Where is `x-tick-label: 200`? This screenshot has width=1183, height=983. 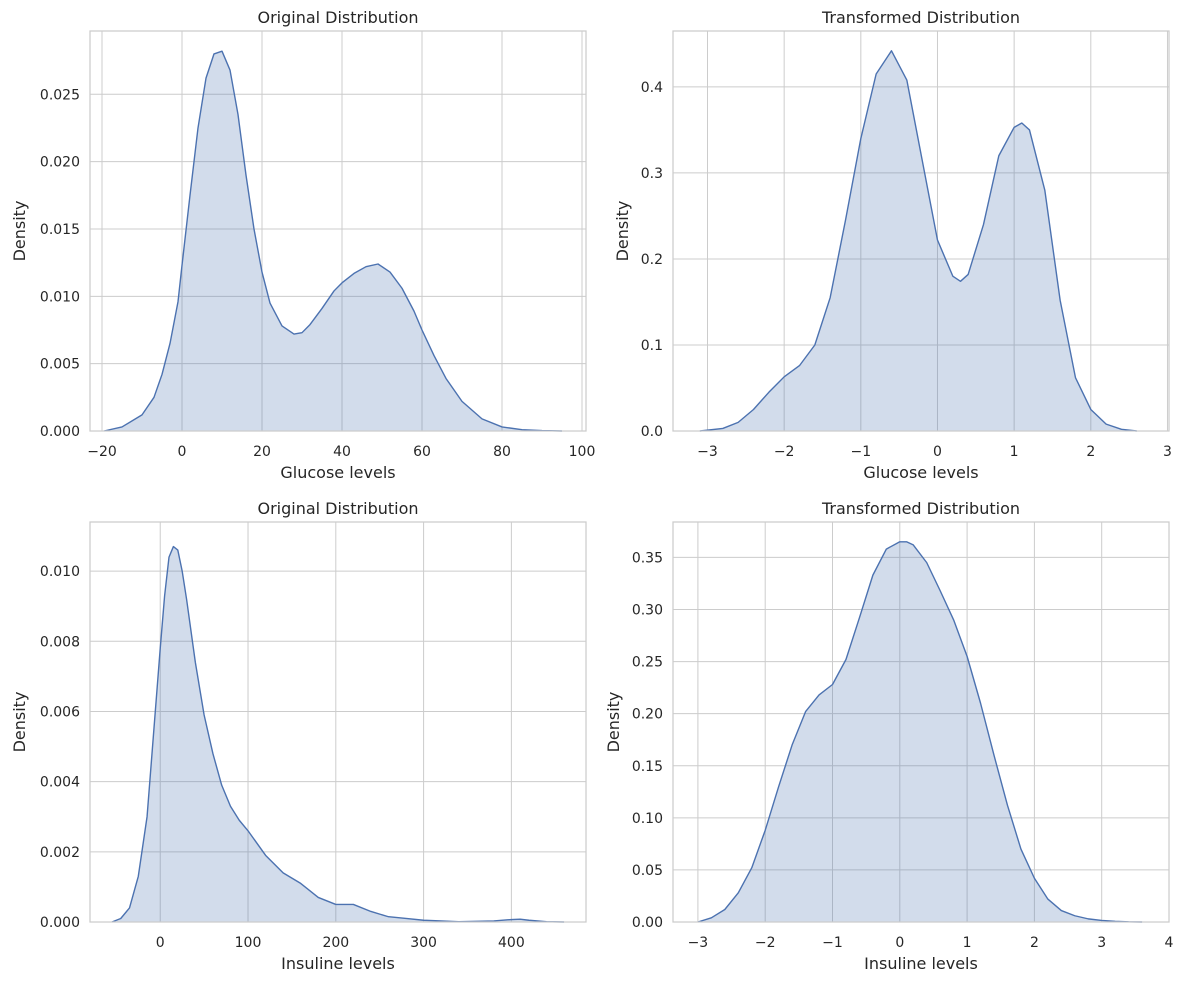 x-tick-label: 200 is located at coordinates (335, 943).